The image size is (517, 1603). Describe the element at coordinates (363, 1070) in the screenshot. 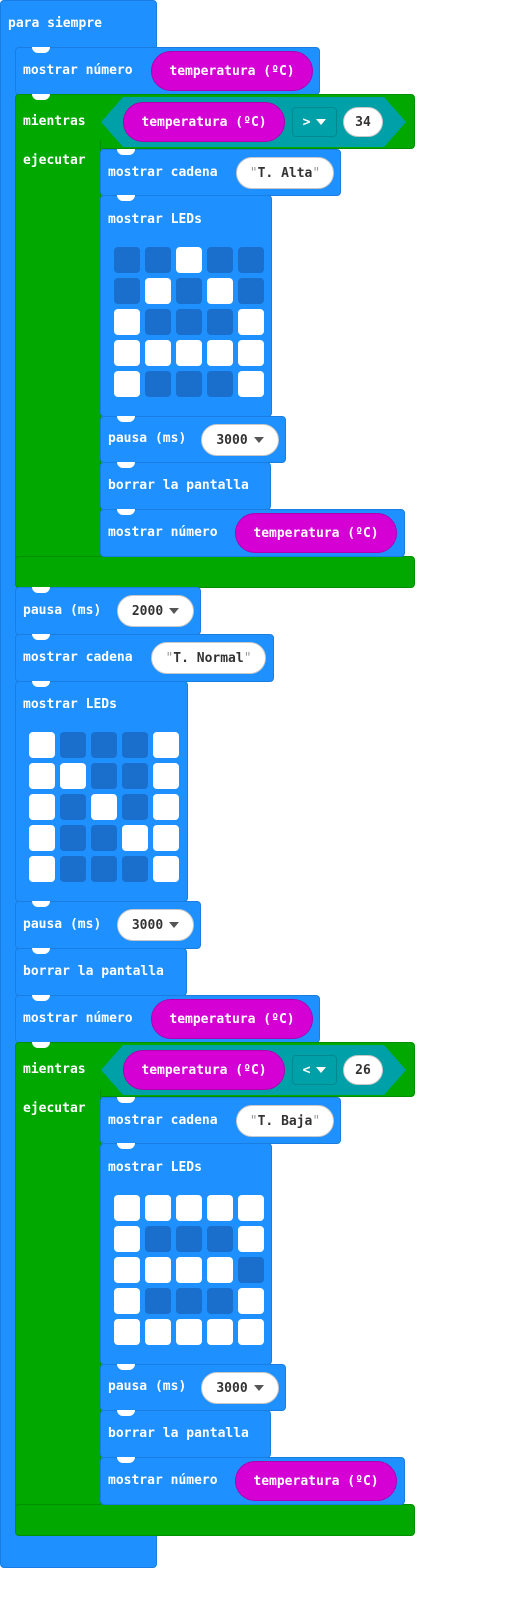

I see `threshold-value: 26` at that location.